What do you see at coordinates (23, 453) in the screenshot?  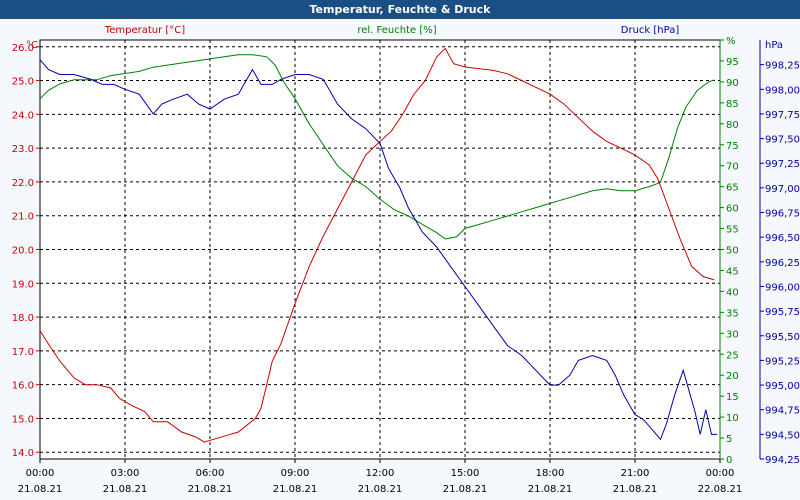 I see `temperature-tick-label: 14.0` at bounding box center [23, 453].